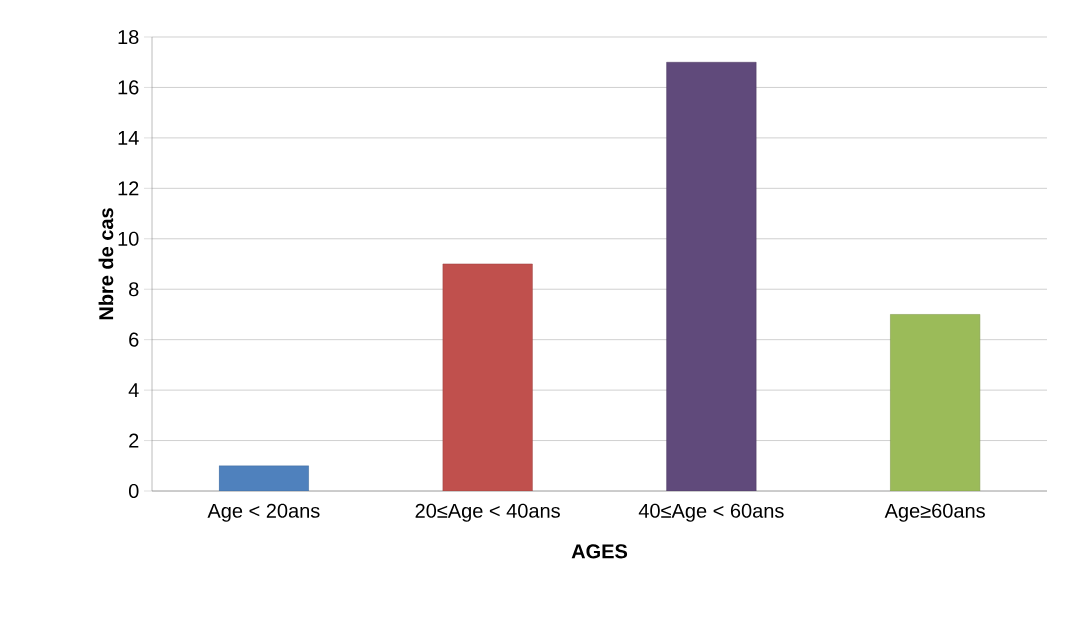 The image size is (1085, 620). What do you see at coordinates (133, 491) in the screenshot?
I see `y-tick-label: 0` at bounding box center [133, 491].